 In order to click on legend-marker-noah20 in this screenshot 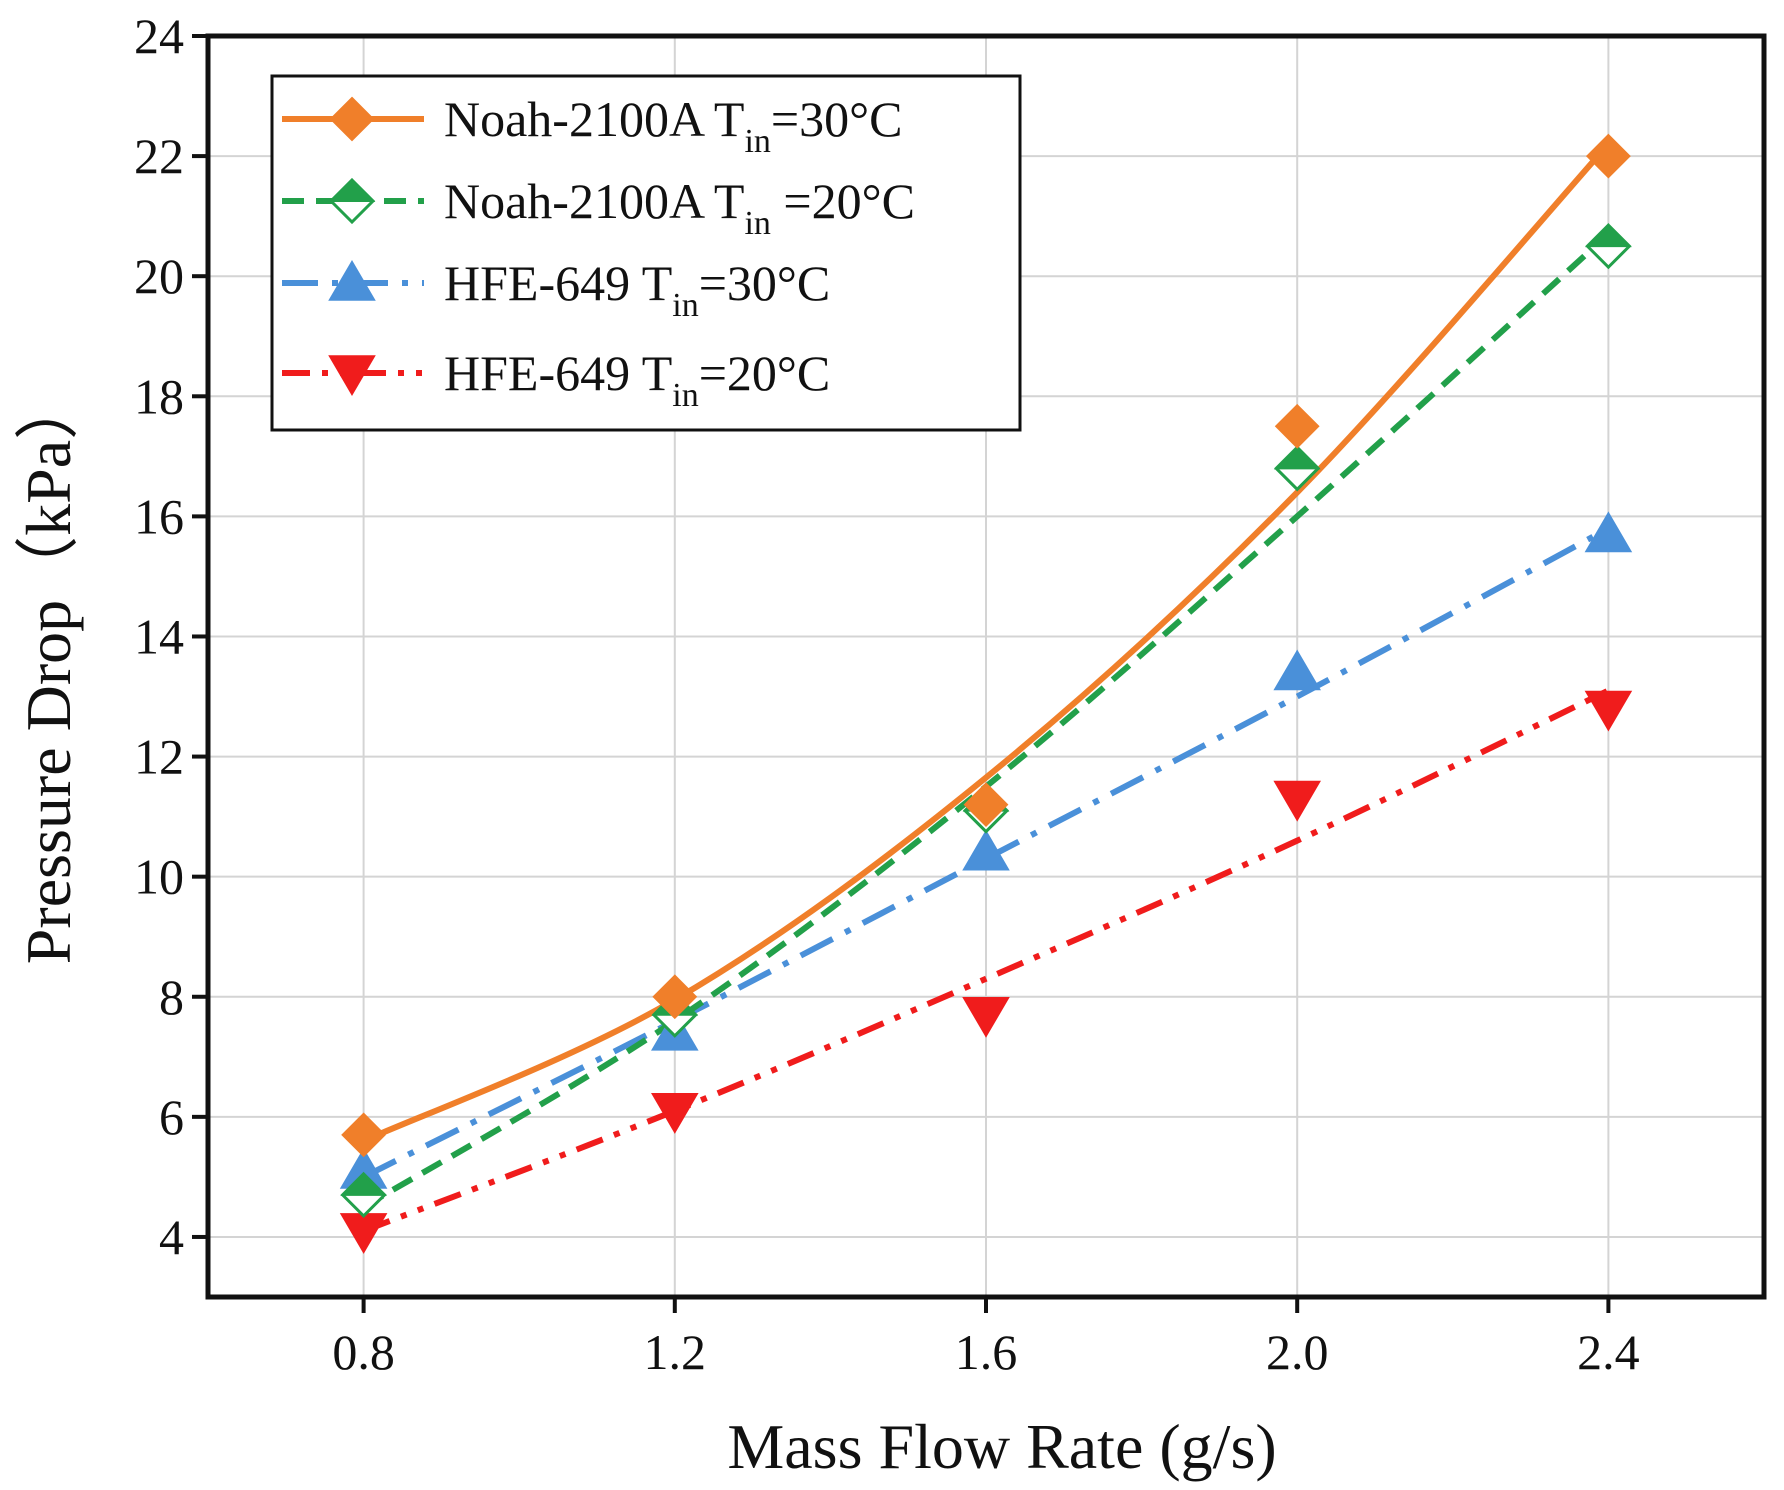, I will do `click(352, 201)`.